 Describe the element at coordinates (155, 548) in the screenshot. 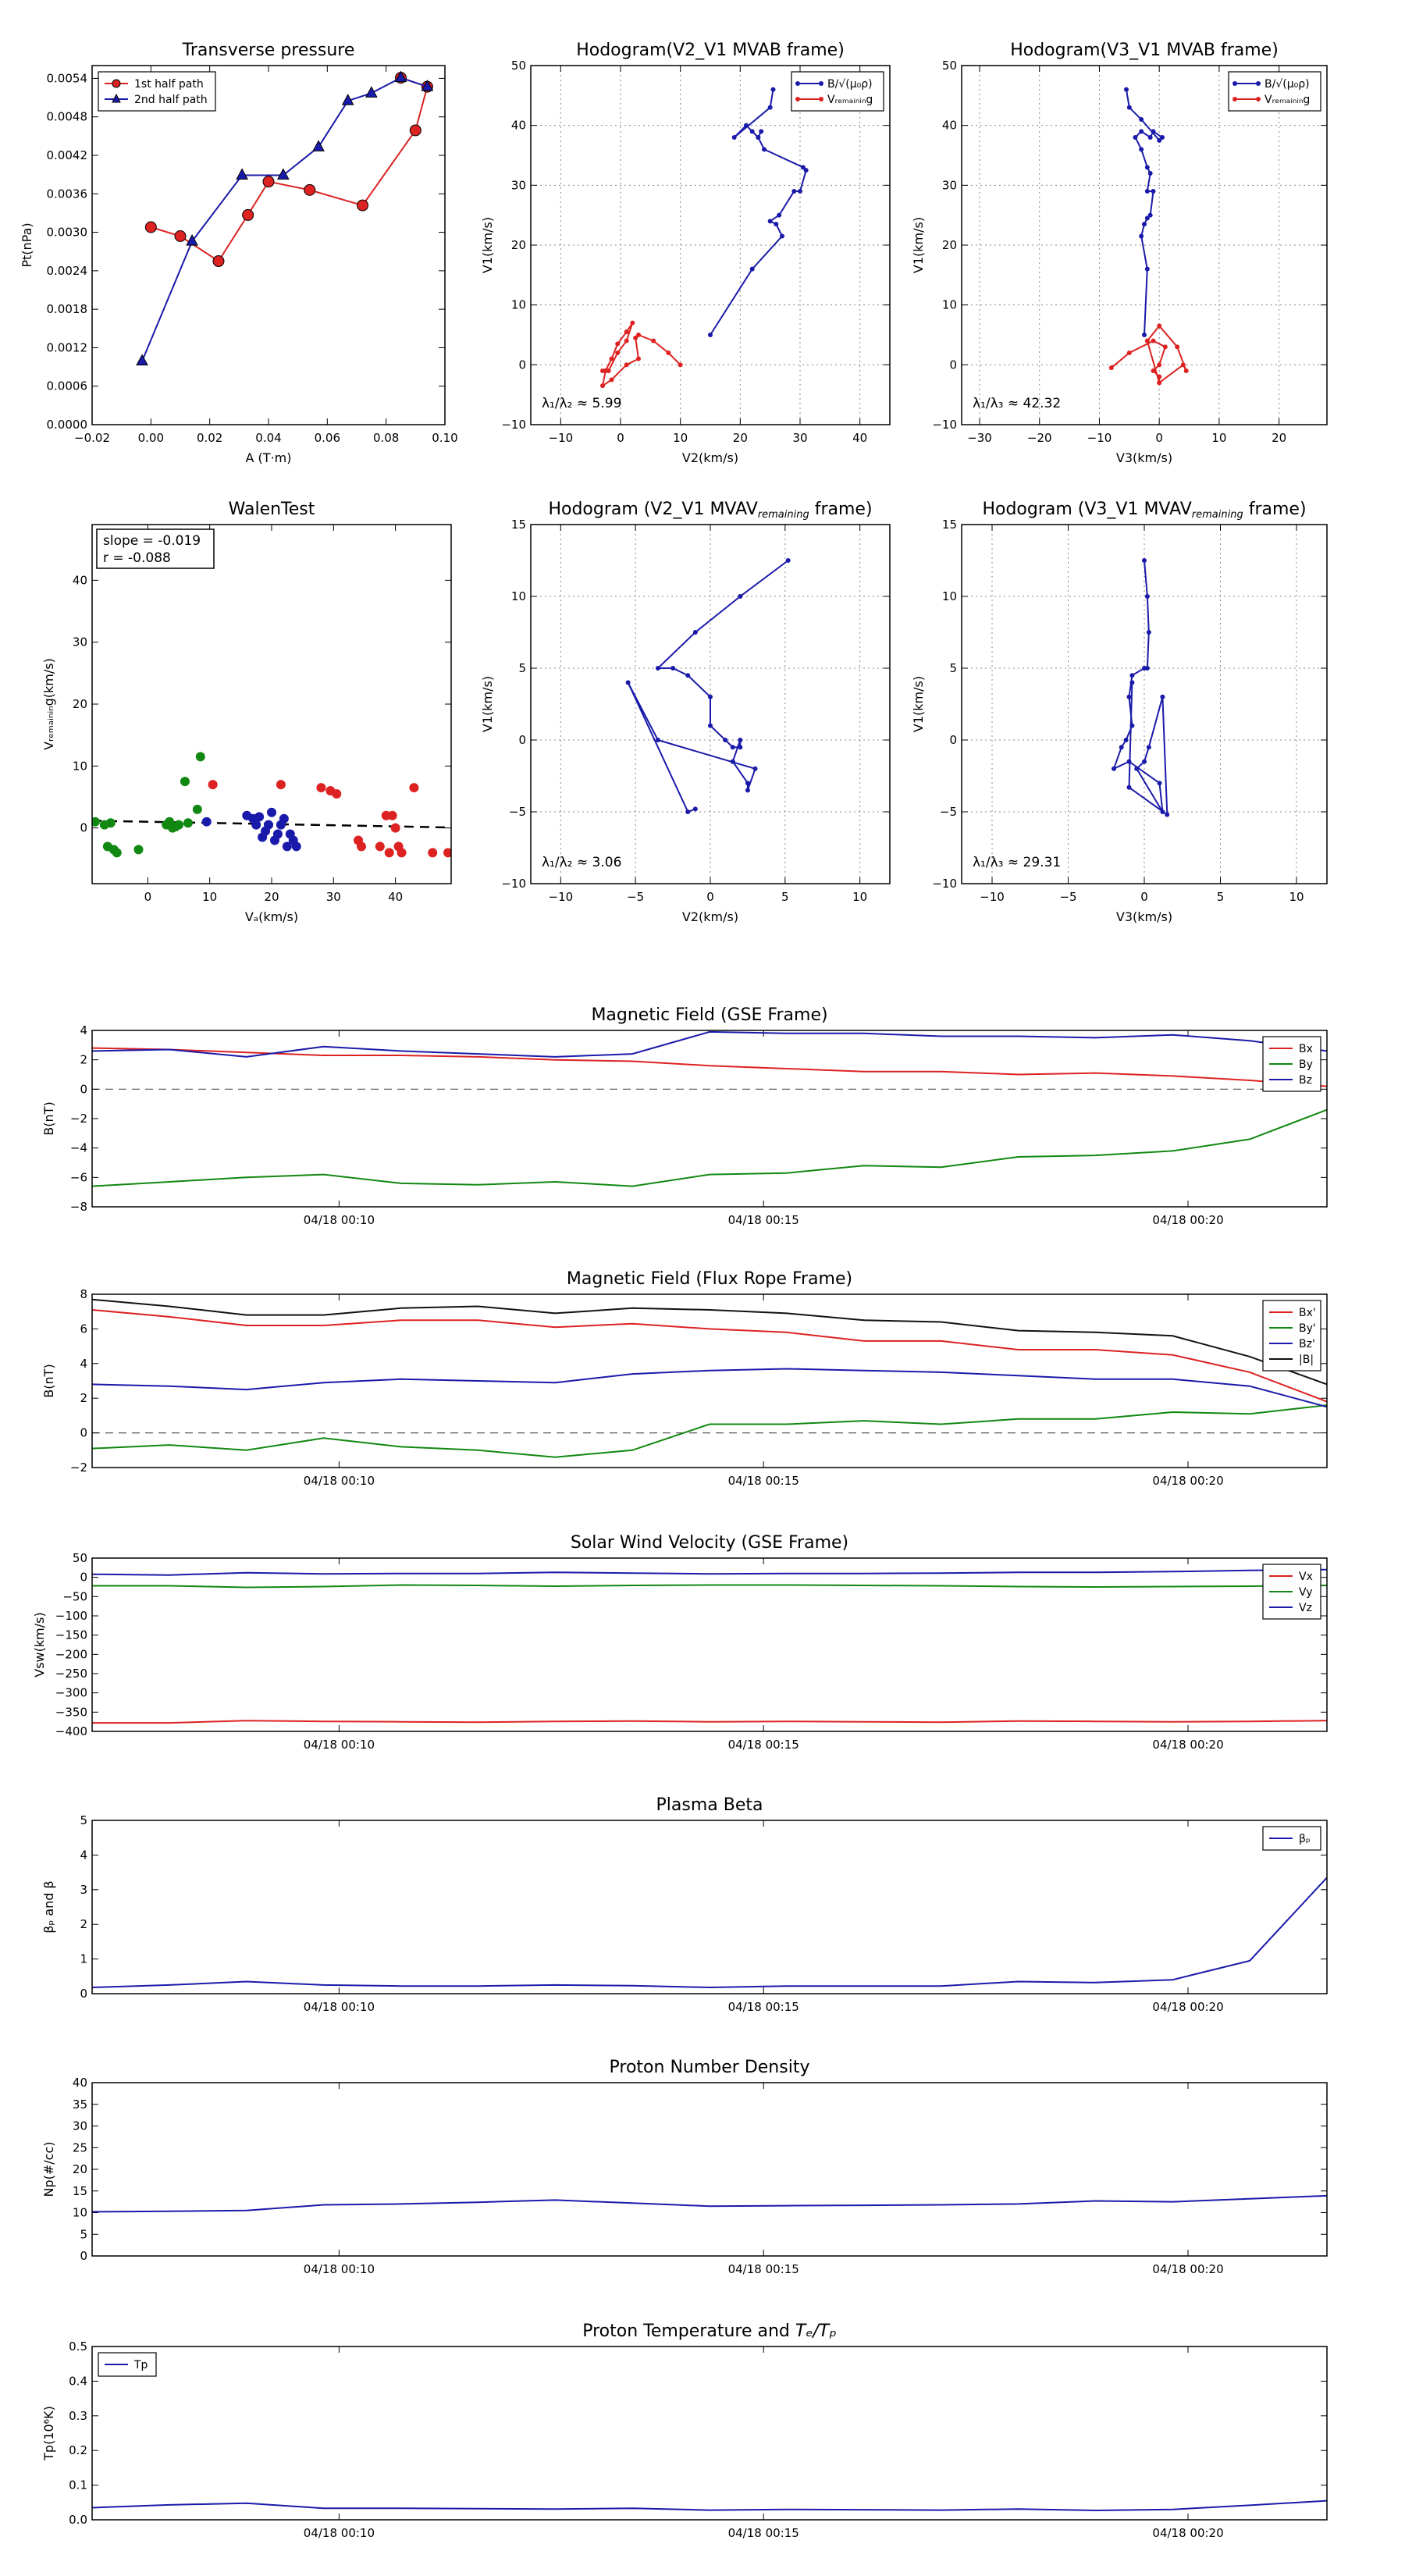

I see `stats-box` at that location.